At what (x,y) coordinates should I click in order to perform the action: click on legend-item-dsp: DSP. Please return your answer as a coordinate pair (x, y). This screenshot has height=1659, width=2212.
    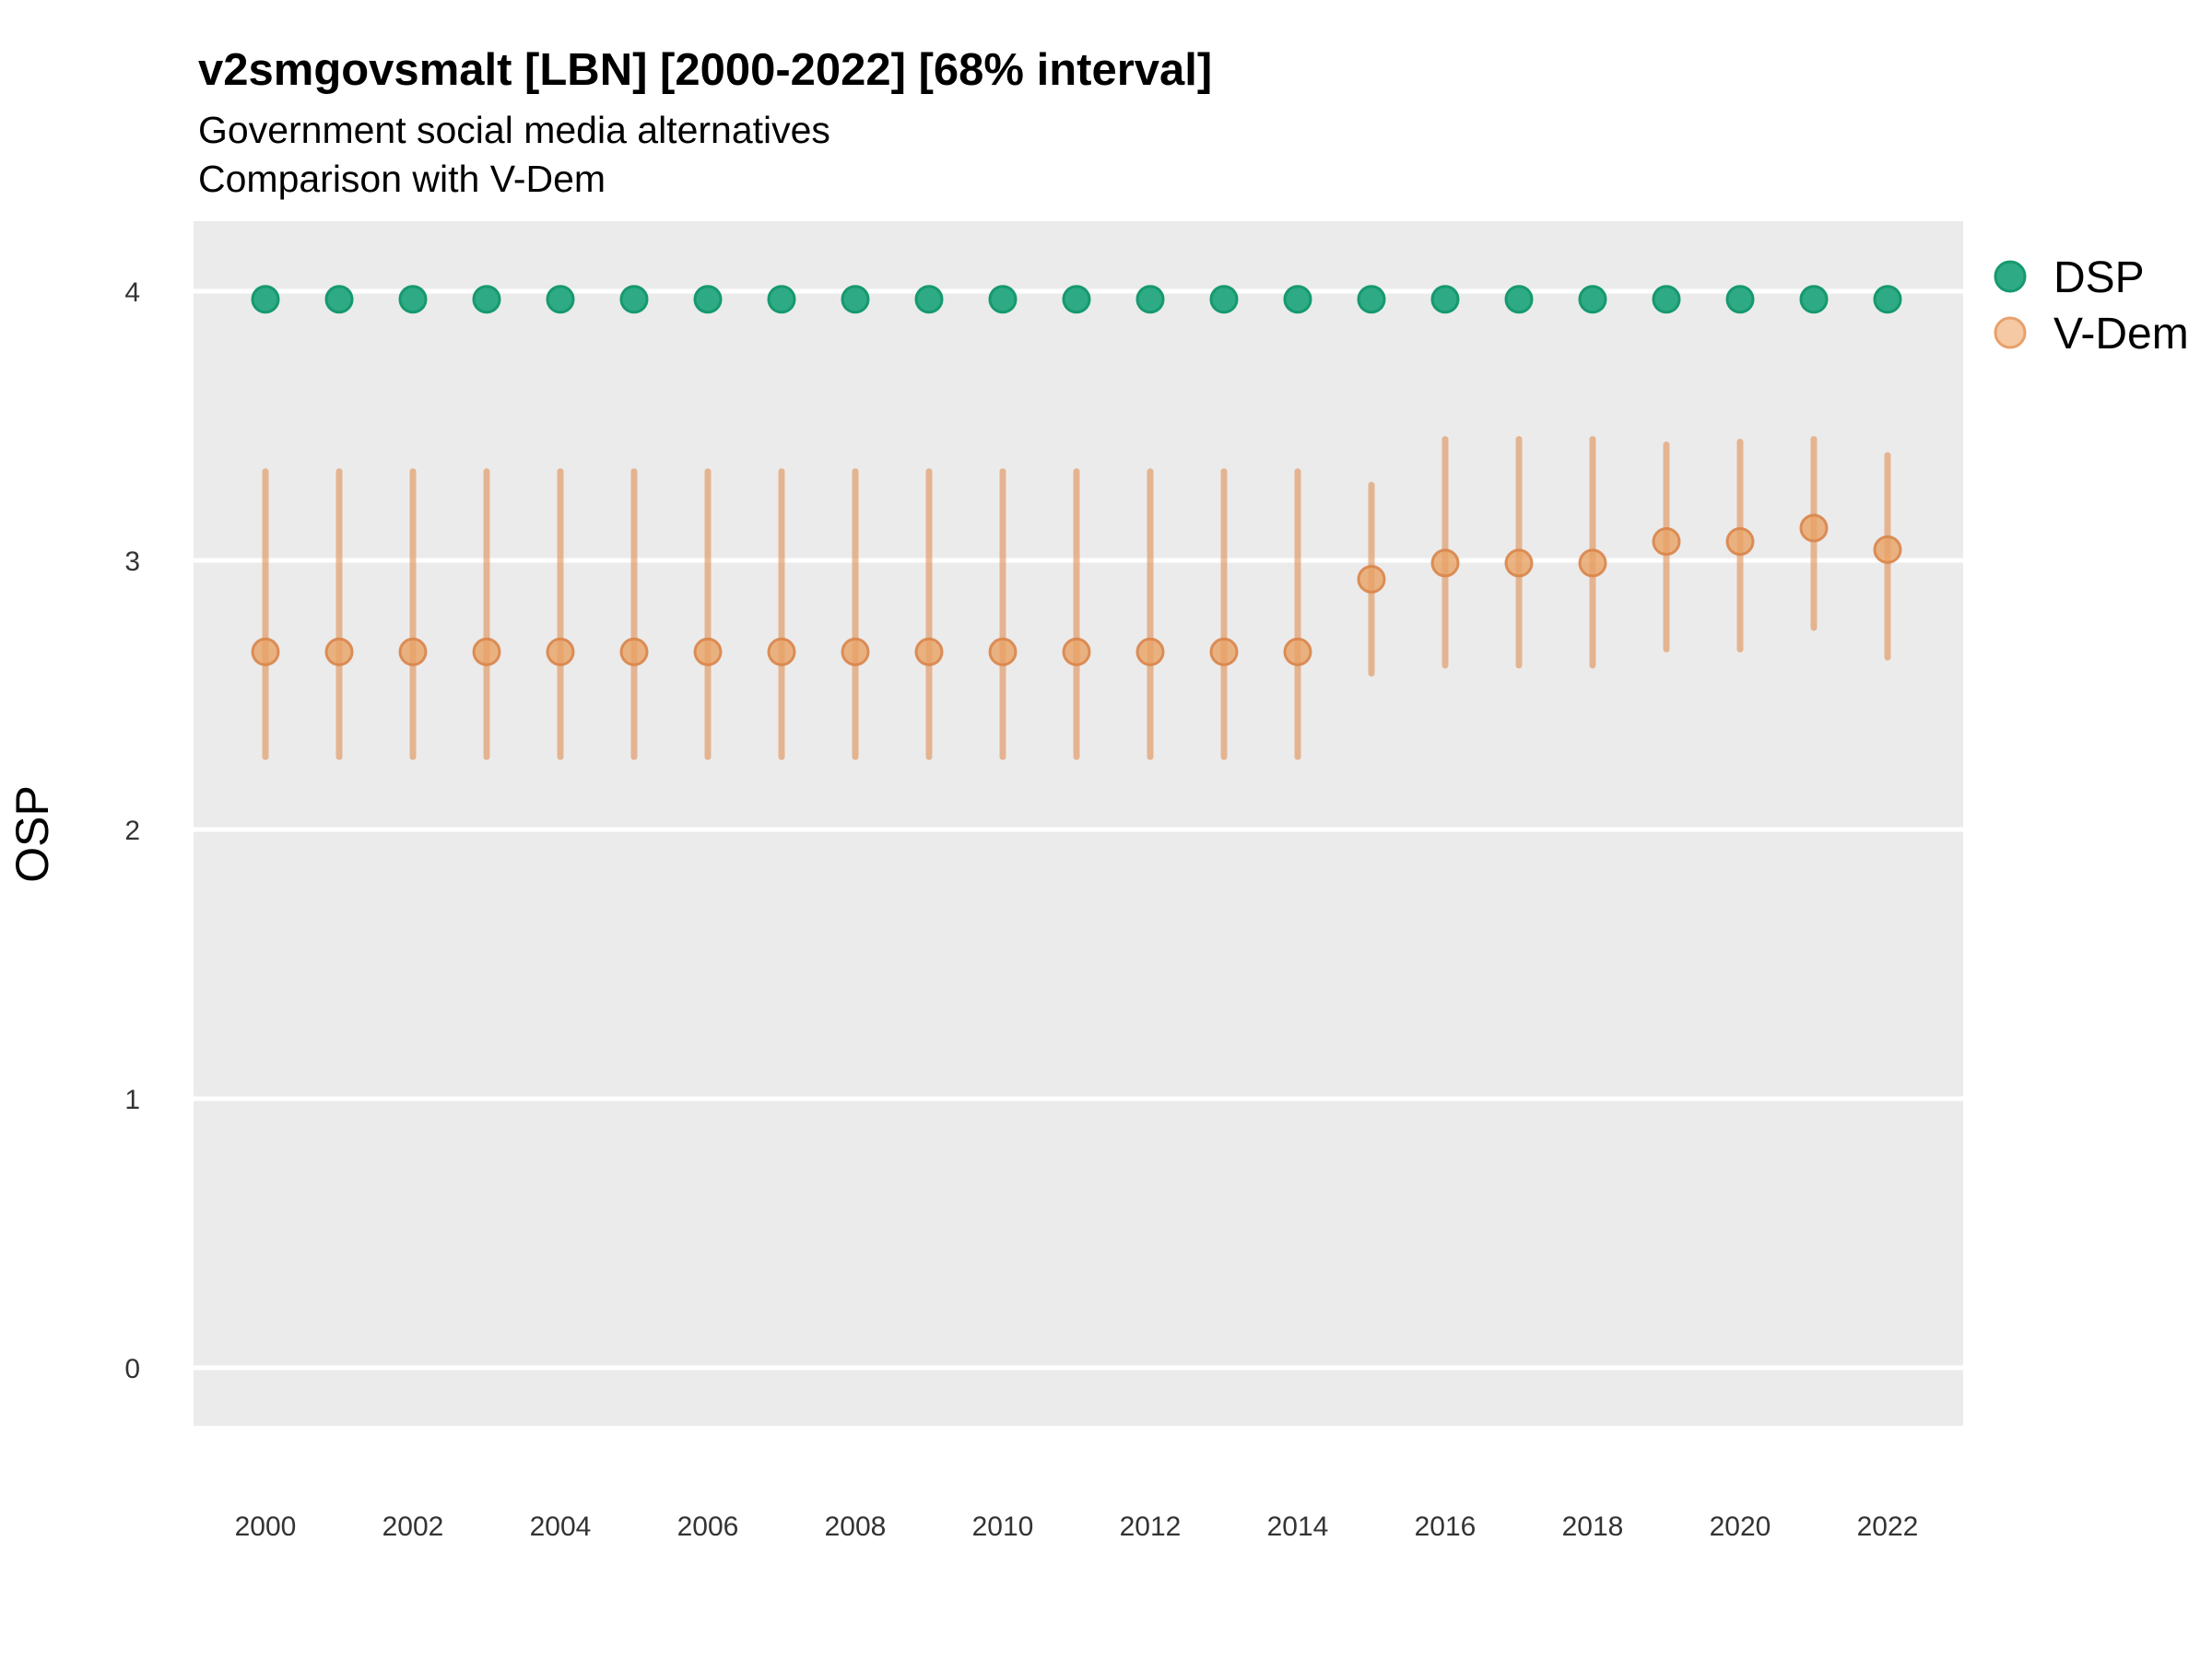
    Looking at the image, I should click on (2069, 277).